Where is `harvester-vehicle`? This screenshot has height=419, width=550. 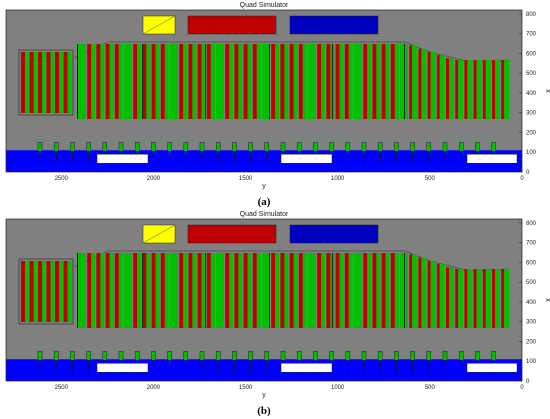
harvester-vehicle is located at coordinates (122, 158).